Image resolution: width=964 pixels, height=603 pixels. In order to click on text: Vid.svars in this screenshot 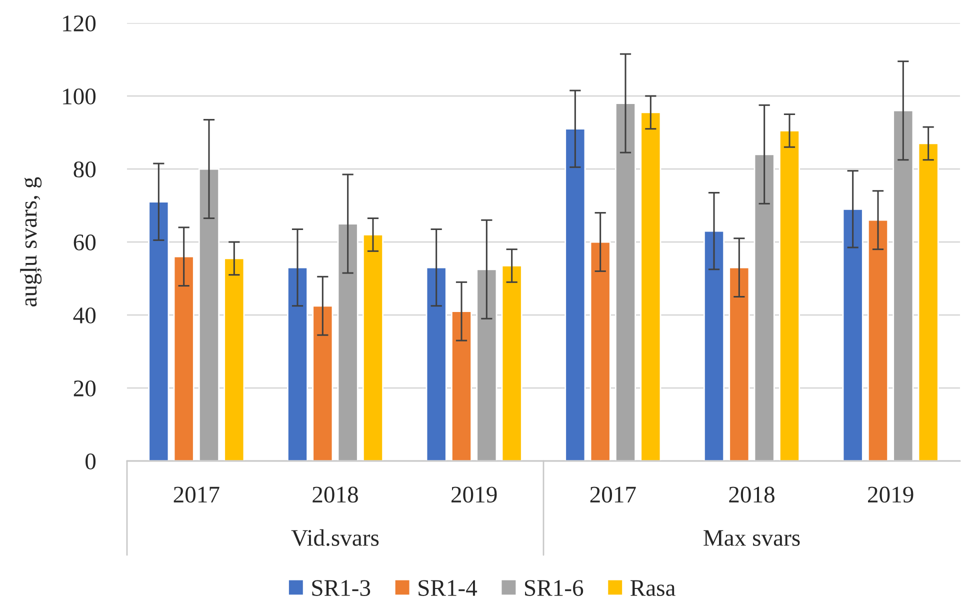, I will do `click(335, 537)`.